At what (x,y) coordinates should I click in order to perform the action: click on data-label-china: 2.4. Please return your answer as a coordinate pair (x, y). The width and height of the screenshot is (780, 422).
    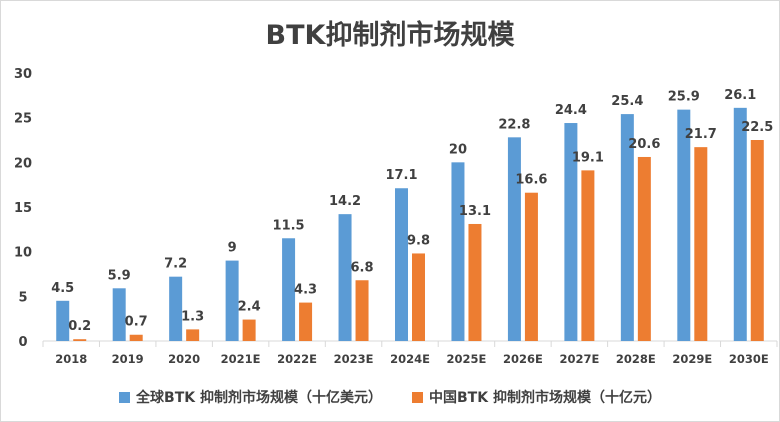
    Looking at the image, I should click on (249, 307).